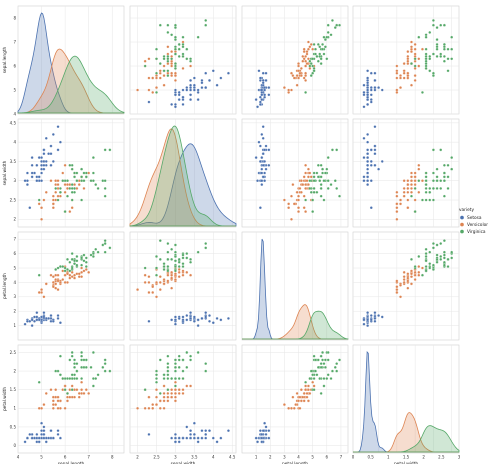 This screenshot has height=464, width=497. I want to click on panel-petal.length-vs-sepal.length, so click(71, 286).